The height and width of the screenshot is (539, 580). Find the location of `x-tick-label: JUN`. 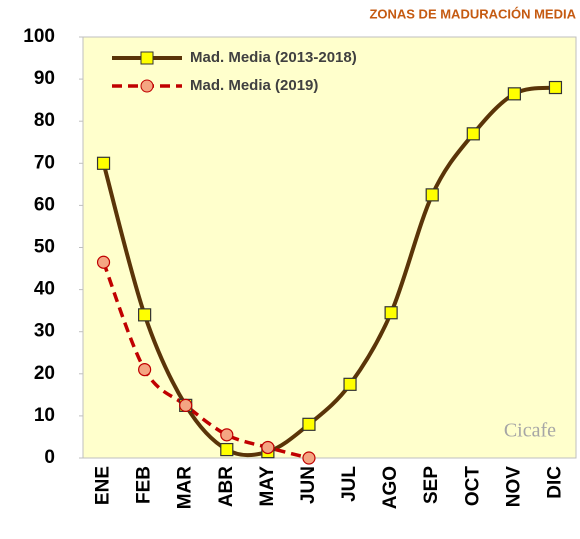

x-tick-label: JUN is located at coordinates (308, 485).